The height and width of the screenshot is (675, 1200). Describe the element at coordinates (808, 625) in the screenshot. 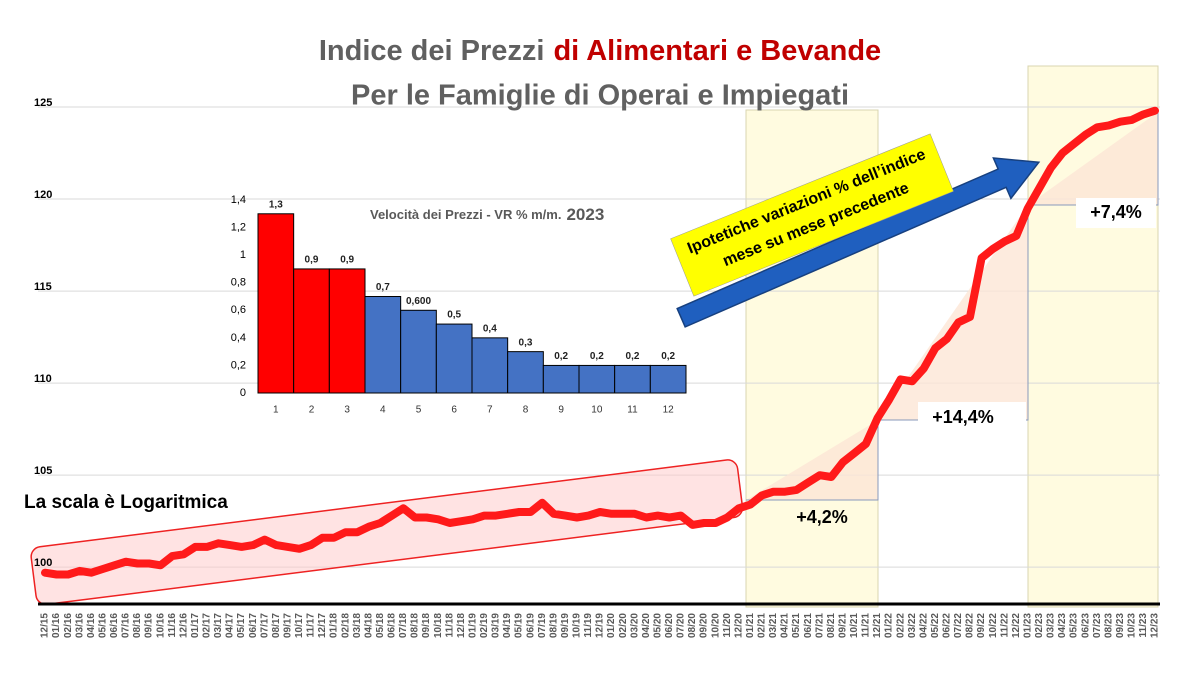

I see `x-tick-label: 06/21` at that location.